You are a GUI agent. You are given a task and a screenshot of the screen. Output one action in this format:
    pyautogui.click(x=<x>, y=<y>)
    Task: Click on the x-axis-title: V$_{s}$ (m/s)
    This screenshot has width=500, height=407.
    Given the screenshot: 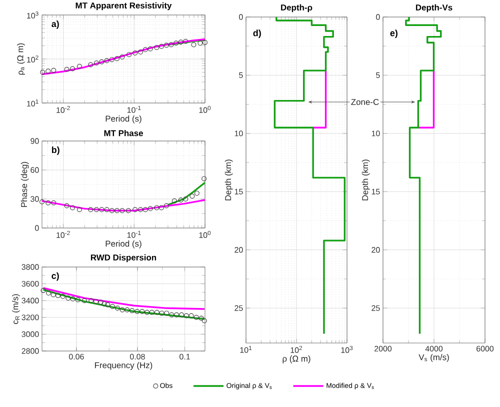 What is the action you would take?
    pyautogui.click(x=433, y=358)
    